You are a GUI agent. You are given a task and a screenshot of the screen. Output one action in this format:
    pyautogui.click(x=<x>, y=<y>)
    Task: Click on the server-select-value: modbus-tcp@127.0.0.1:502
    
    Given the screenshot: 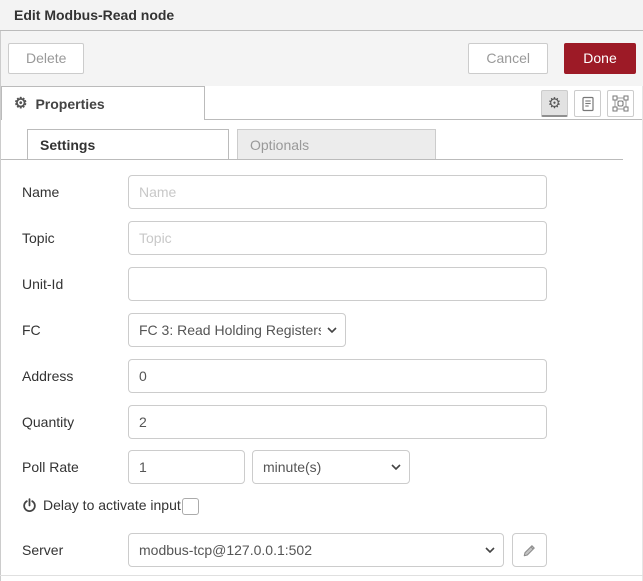 What is the action you would take?
    pyautogui.click(x=225, y=550)
    